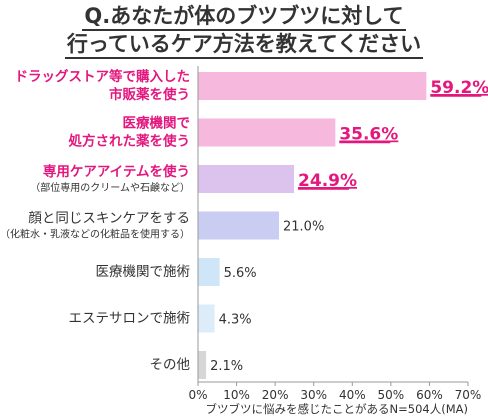  What do you see at coordinates (275, 395) in the screenshot?
I see `x-tick-label-20: 20%` at bounding box center [275, 395].